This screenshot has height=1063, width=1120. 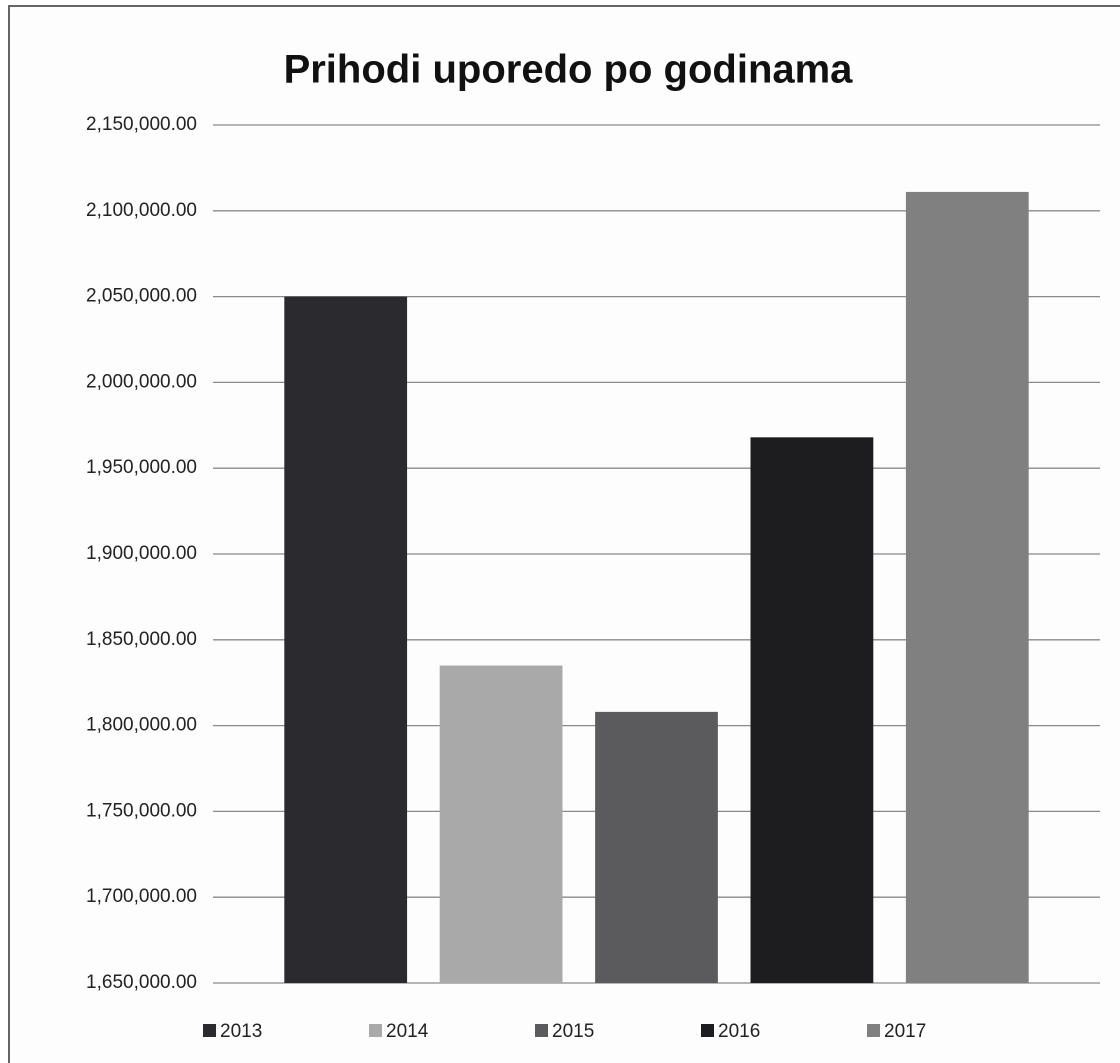 I want to click on y-tick-label: 1,750,000.00, so click(x=141, y=810).